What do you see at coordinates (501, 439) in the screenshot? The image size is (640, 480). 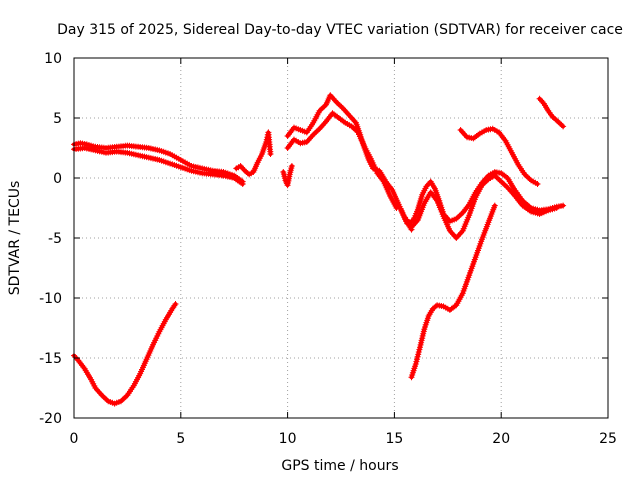 I see `x-tick-label: 20` at bounding box center [501, 439].